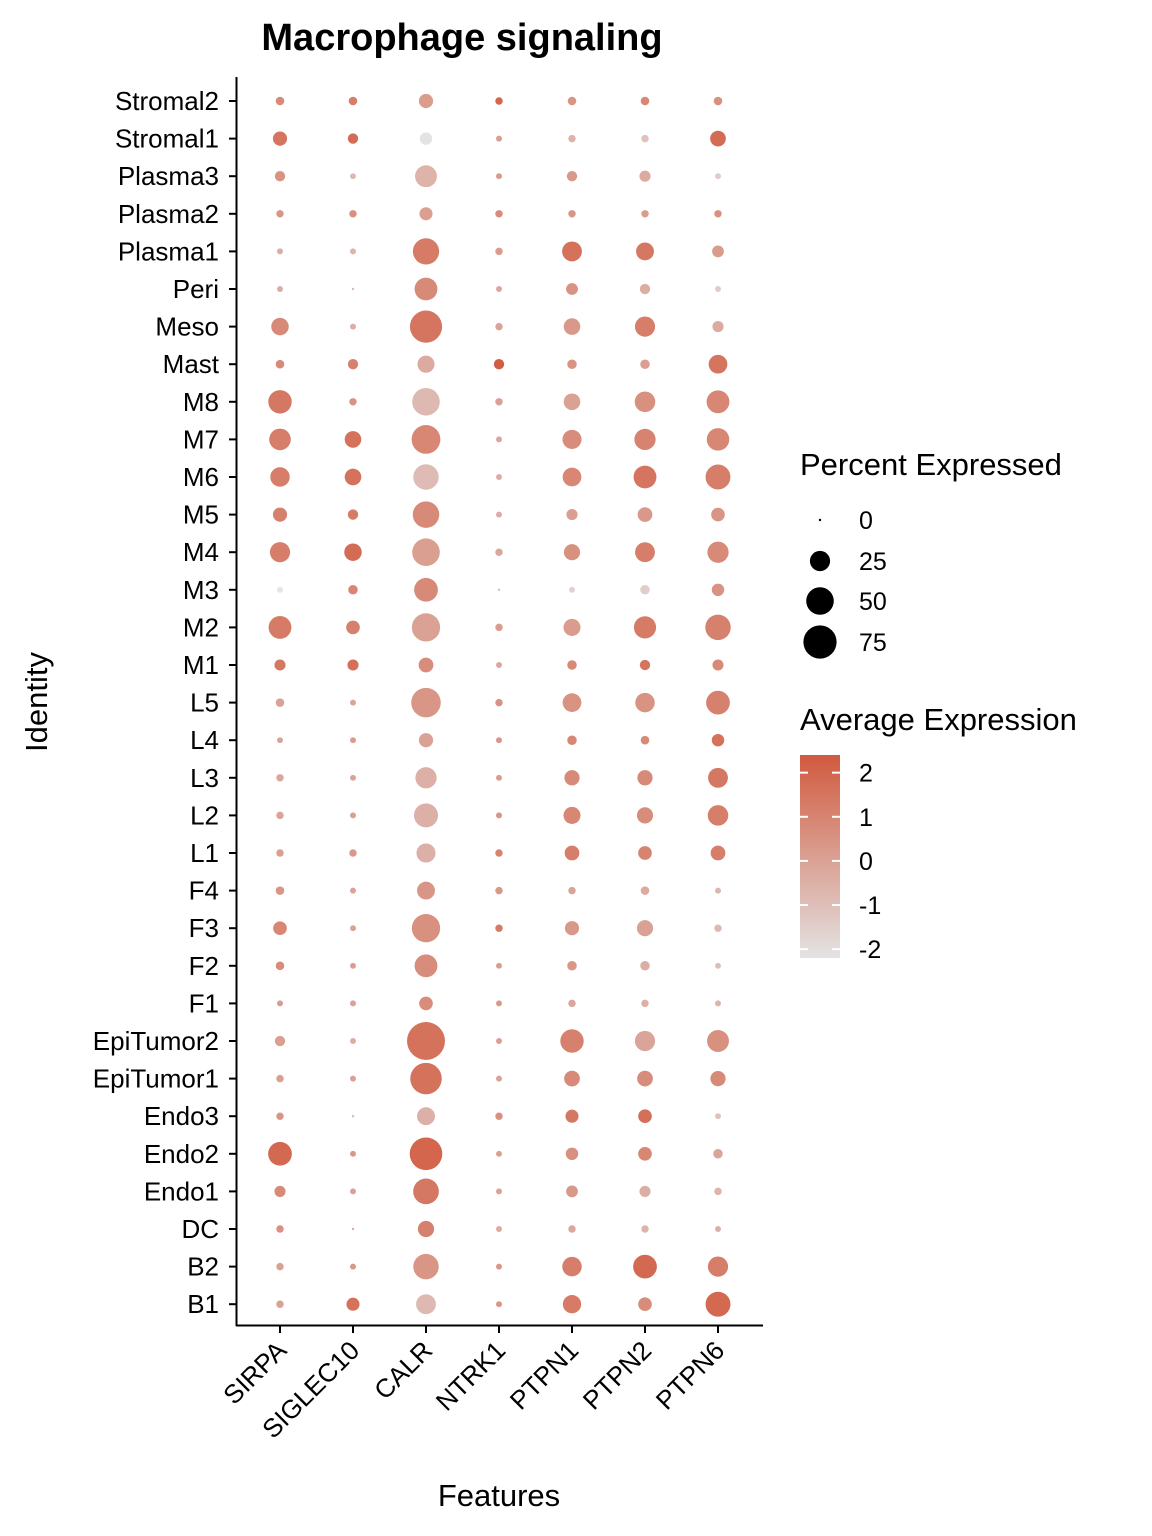  I want to click on legend-size-title: Percent Expressed, so click(931, 464).